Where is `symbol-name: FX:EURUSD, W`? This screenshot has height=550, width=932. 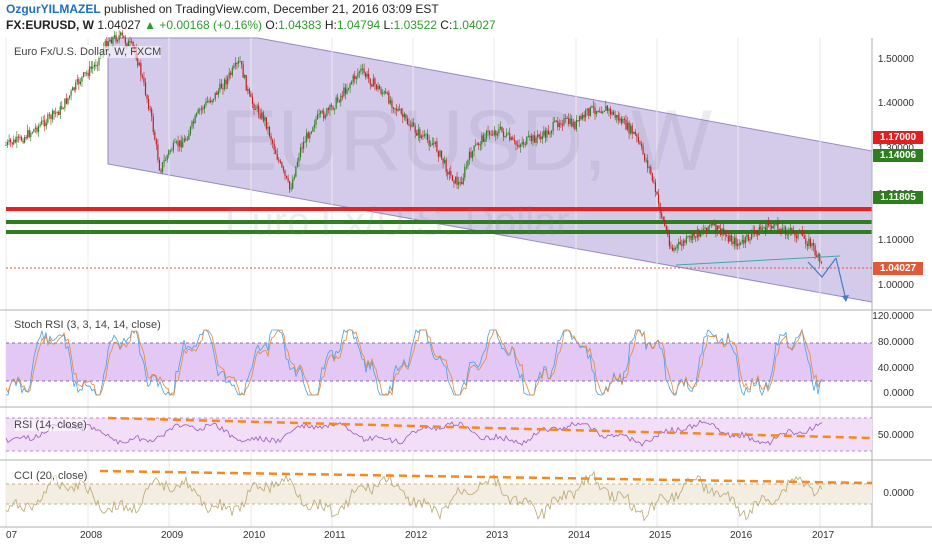 symbol-name: FX:EURUSD, W is located at coordinates (50, 25).